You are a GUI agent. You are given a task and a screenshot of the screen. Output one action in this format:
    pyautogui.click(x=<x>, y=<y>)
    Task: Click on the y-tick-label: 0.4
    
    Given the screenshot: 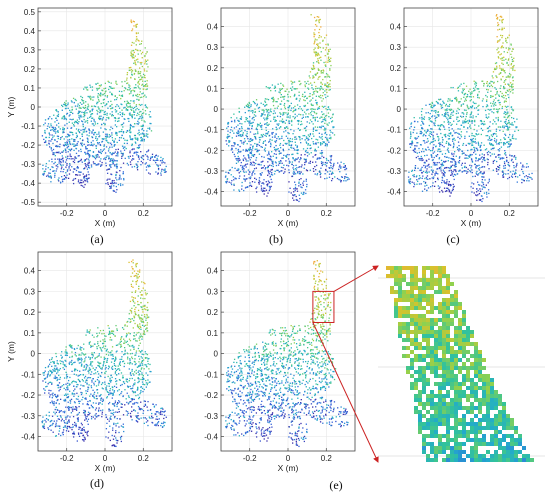 What is the action you would take?
    pyautogui.click(x=396, y=27)
    